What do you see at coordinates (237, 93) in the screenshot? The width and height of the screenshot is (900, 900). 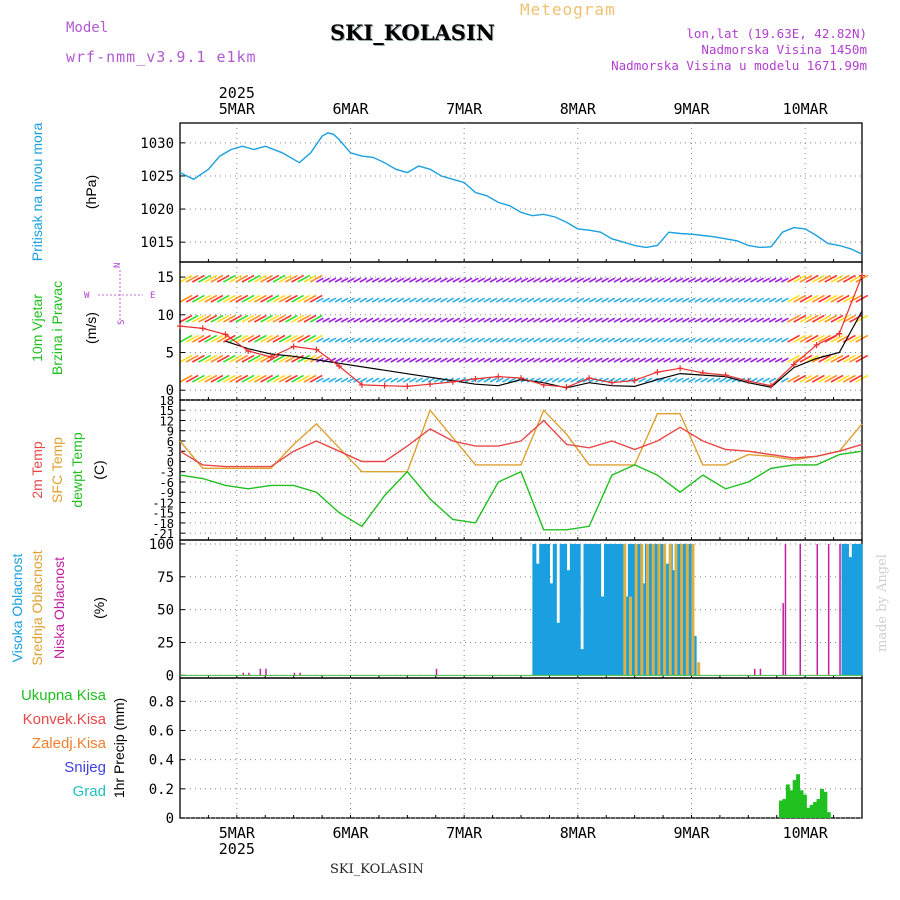 I see `year-label-top: 2025` at bounding box center [237, 93].